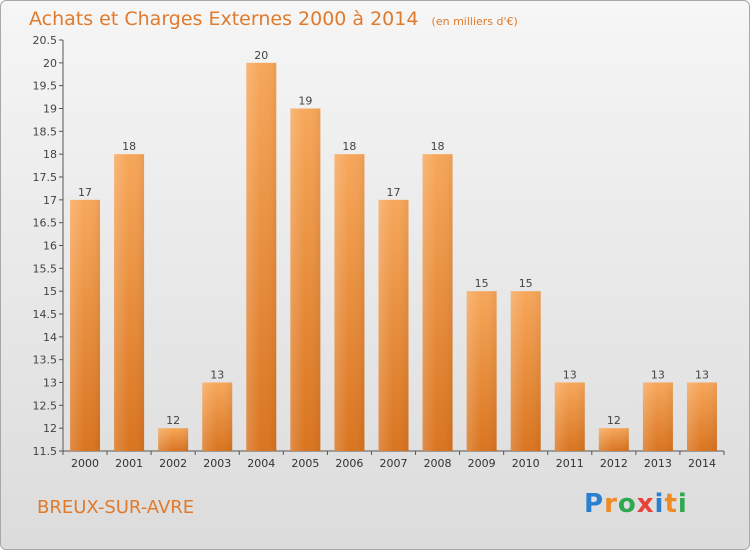 The image size is (750, 550). What do you see at coordinates (45, 223) in the screenshot?
I see `y-tick-label: 16.5` at bounding box center [45, 223].